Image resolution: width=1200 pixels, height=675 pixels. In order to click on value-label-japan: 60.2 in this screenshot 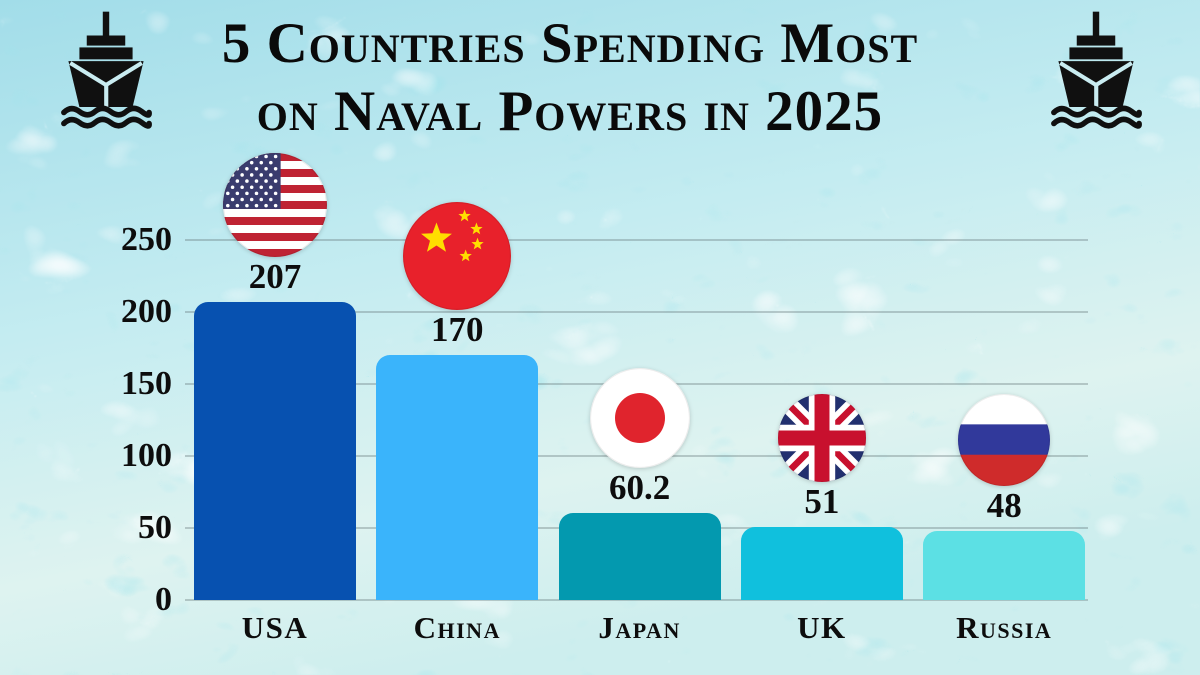, I will do `click(639, 488)`.